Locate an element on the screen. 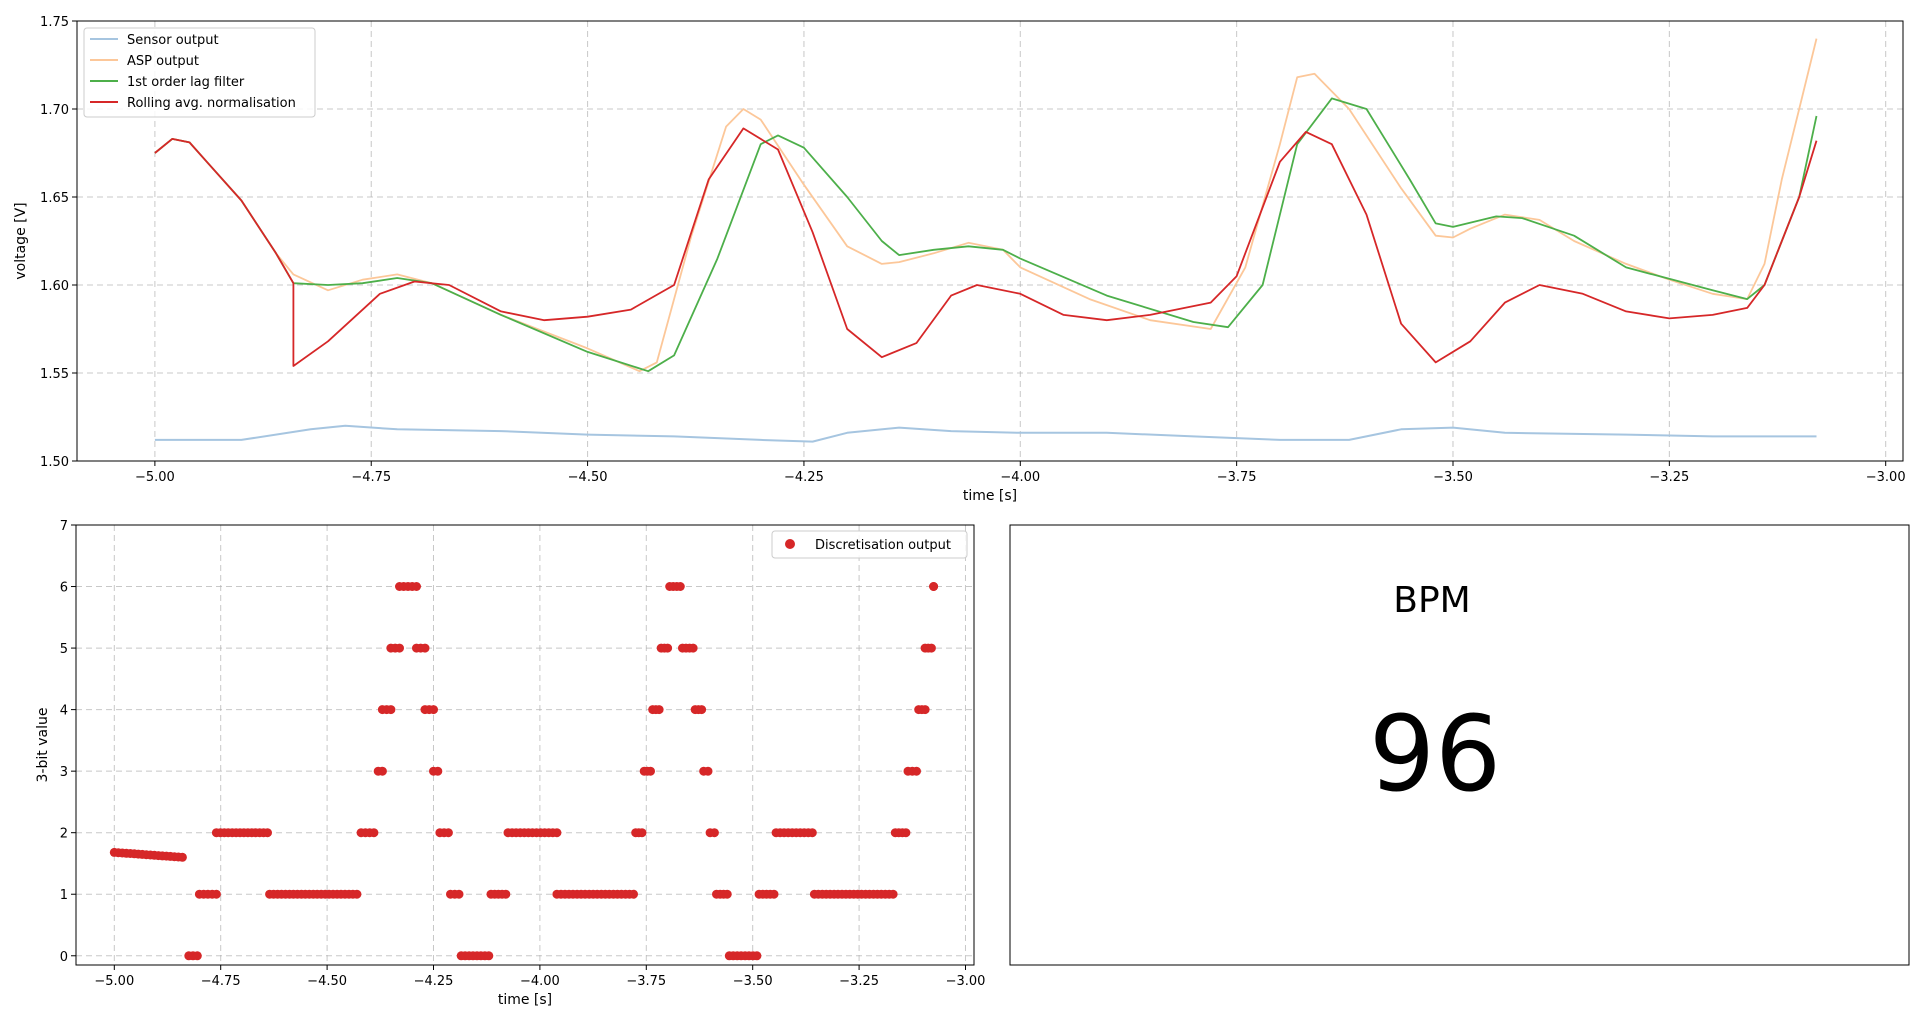 Image resolution: width=1920 pixels, height=1017 pixels. discretisation-chart-legend: Discretisation output is located at coordinates (869, 544).